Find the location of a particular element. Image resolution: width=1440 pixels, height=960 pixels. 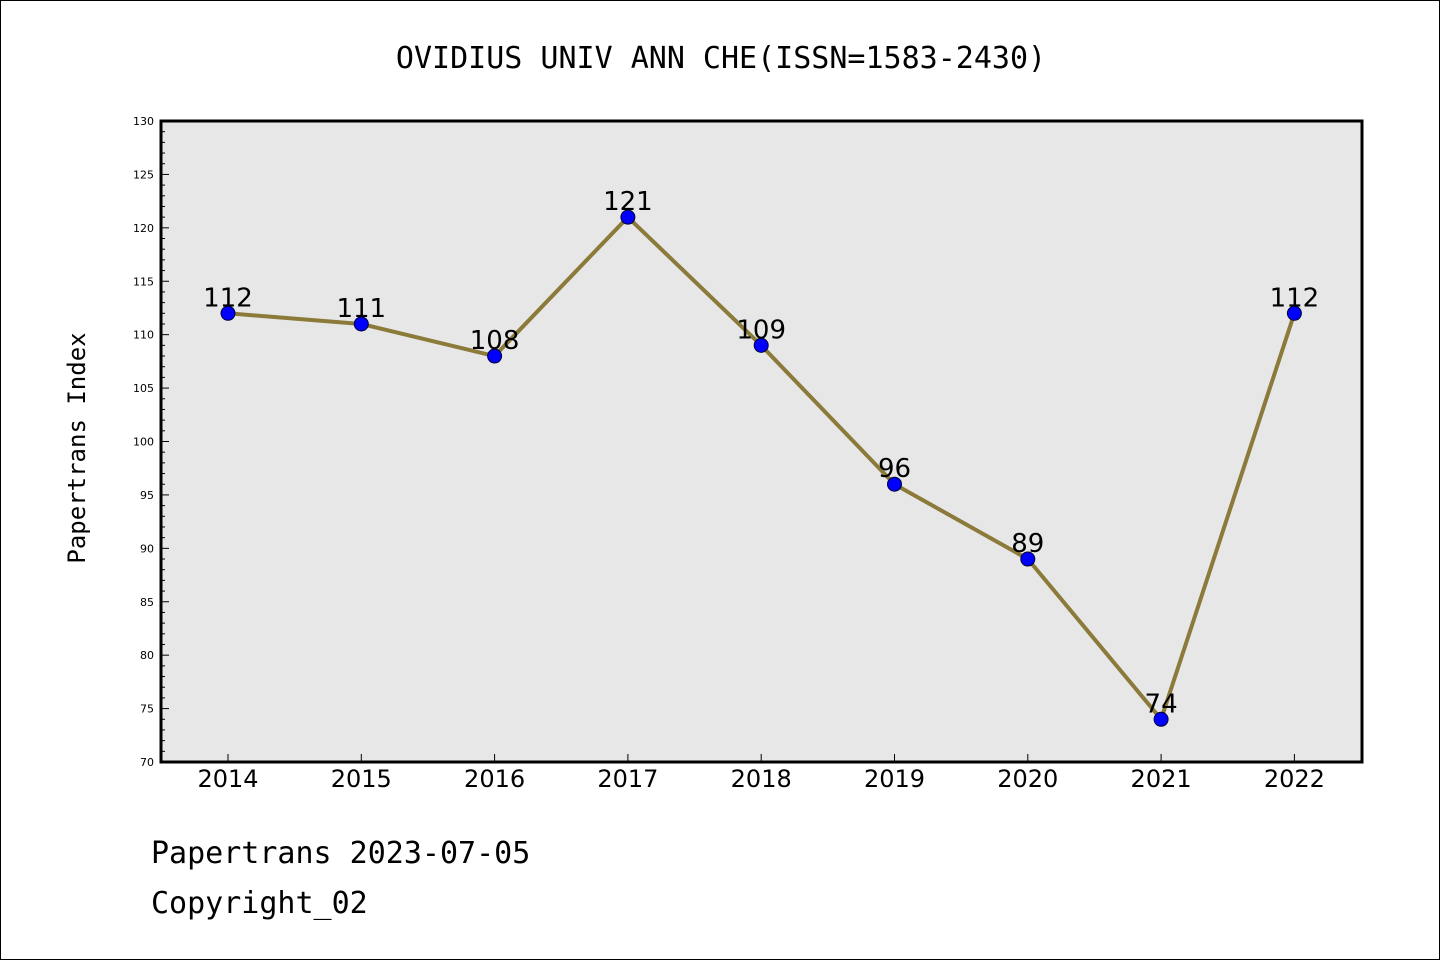

y-tick-label: 130 is located at coordinates (143, 121).